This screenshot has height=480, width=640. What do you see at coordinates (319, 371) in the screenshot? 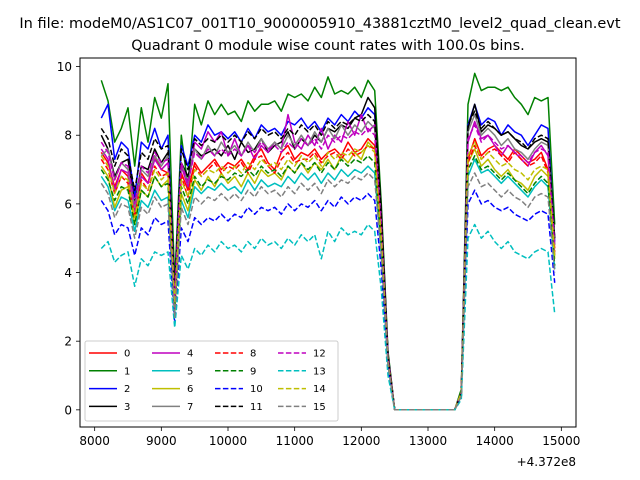
I see `legend-label-13: 13` at bounding box center [319, 371].